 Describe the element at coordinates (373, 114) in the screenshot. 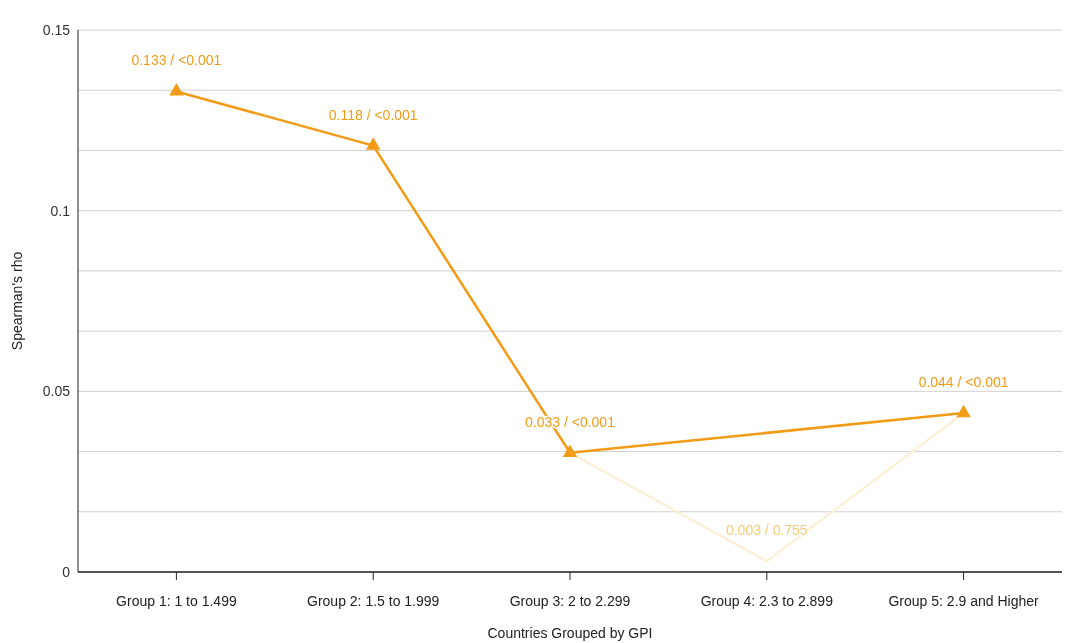

I see `data-label: 0.118 / <0.001` at that location.